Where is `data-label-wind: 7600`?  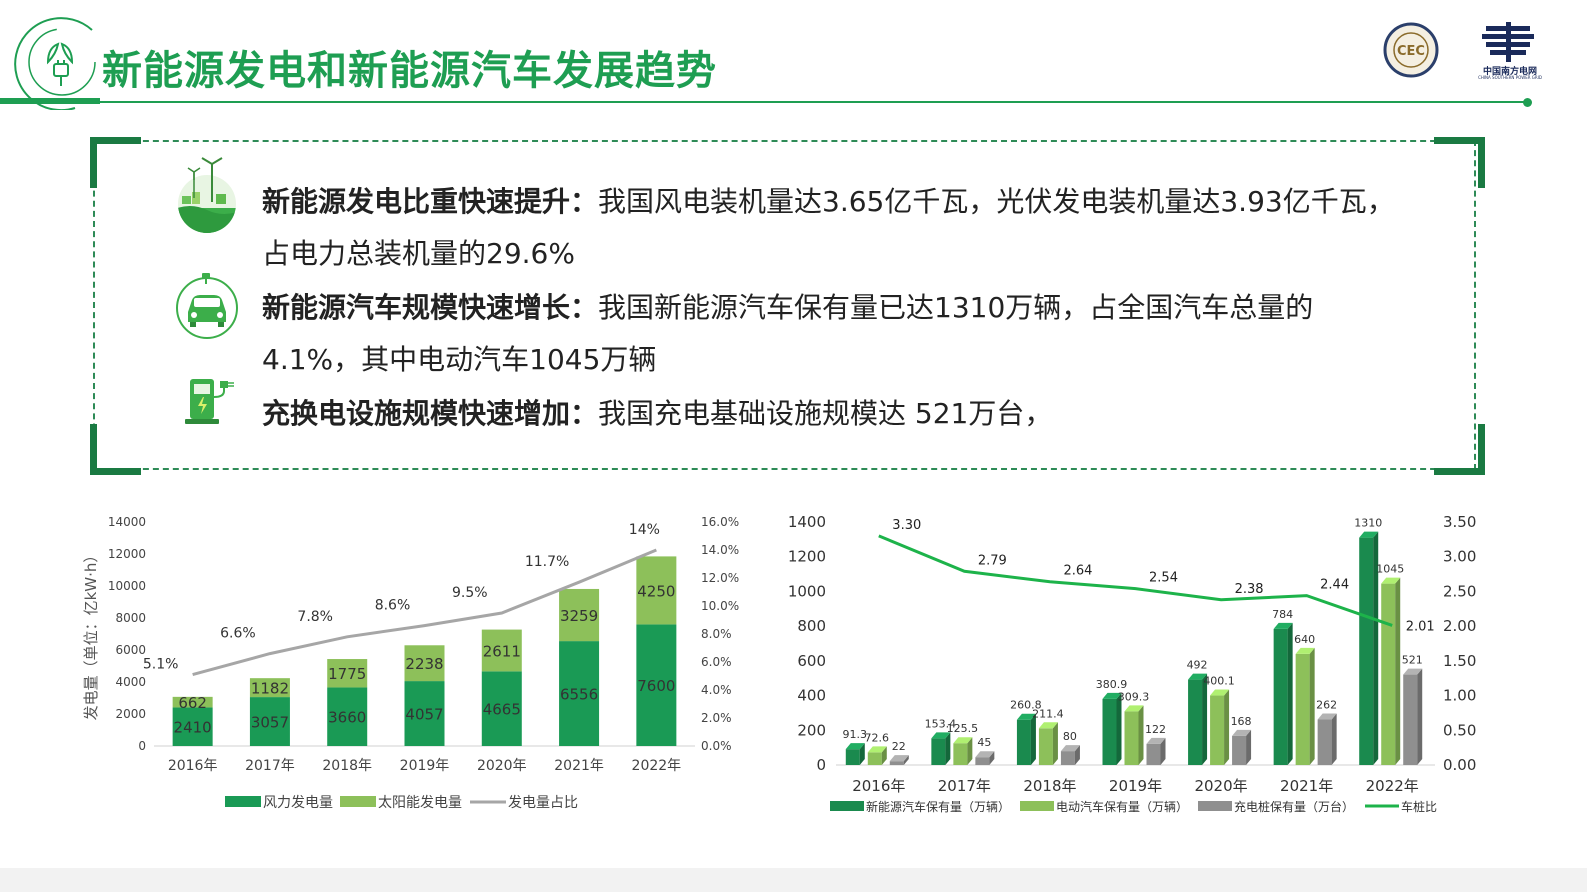
data-label-wind: 7600 is located at coordinates (656, 686).